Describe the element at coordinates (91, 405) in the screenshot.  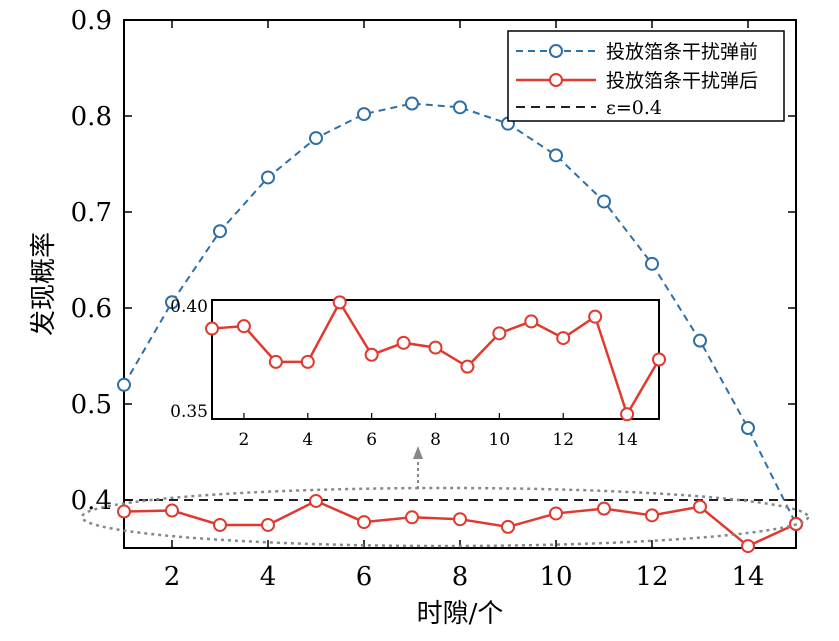
I see `y-tick-label: 0.5` at that location.